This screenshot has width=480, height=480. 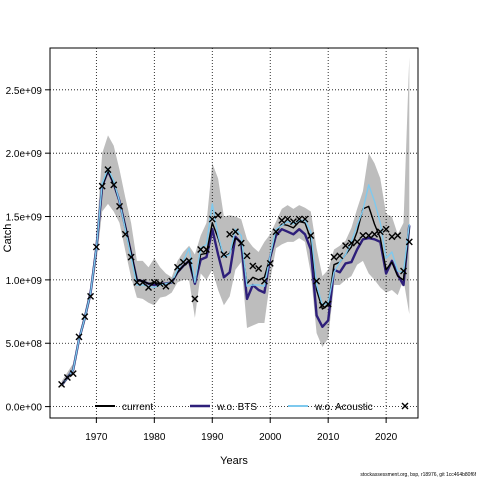 What do you see at coordinates (386, 437) in the screenshot?
I see `x-tick-label: 2020` at bounding box center [386, 437].